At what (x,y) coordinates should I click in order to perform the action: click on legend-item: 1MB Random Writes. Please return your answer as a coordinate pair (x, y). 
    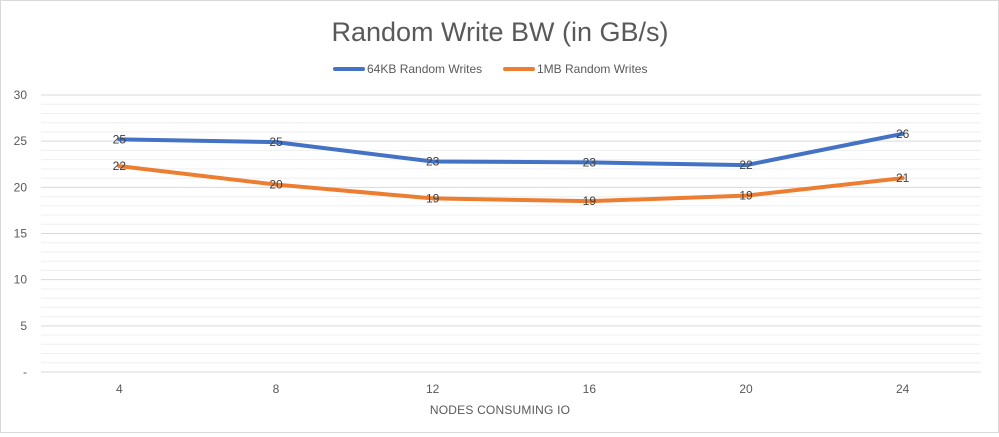
    Looking at the image, I should click on (575, 69).